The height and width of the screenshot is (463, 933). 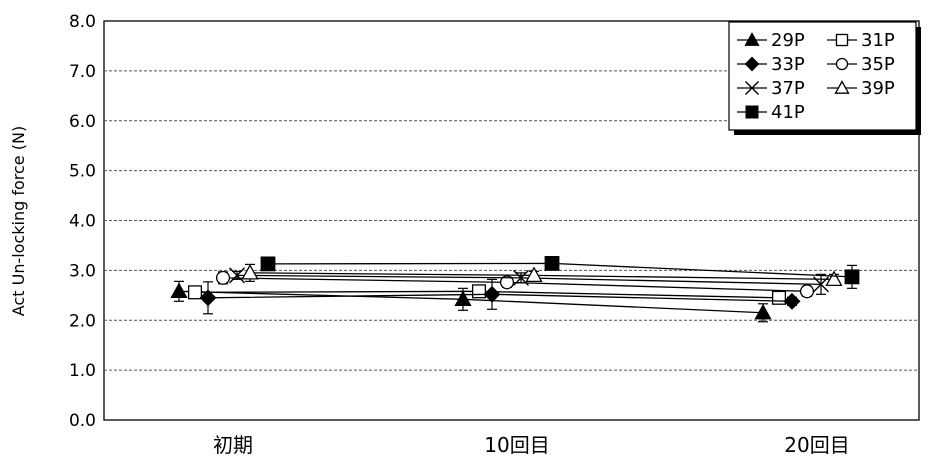 I want to click on series-35P, so click(x=515, y=284).